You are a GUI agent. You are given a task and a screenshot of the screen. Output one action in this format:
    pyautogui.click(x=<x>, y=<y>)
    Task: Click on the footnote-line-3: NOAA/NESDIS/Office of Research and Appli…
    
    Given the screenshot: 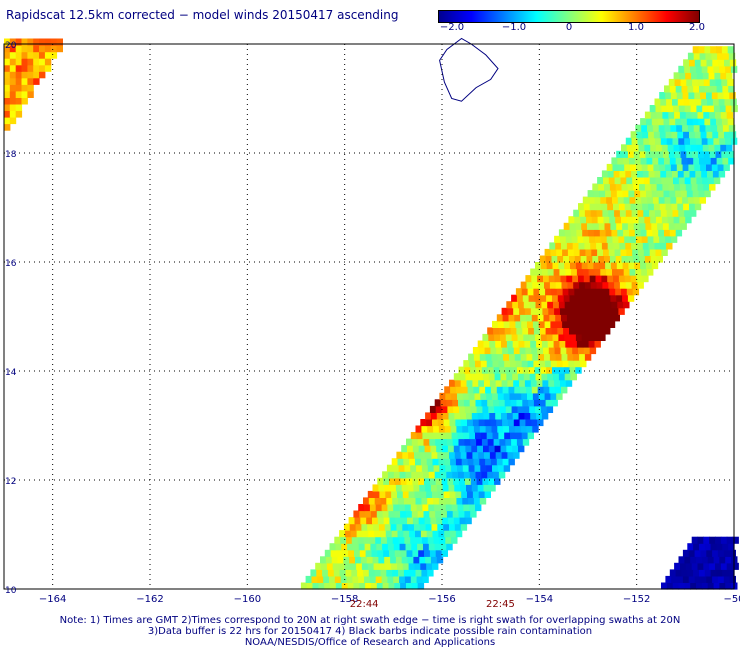 What is the action you would take?
    pyautogui.click(x=370, y=642)
    